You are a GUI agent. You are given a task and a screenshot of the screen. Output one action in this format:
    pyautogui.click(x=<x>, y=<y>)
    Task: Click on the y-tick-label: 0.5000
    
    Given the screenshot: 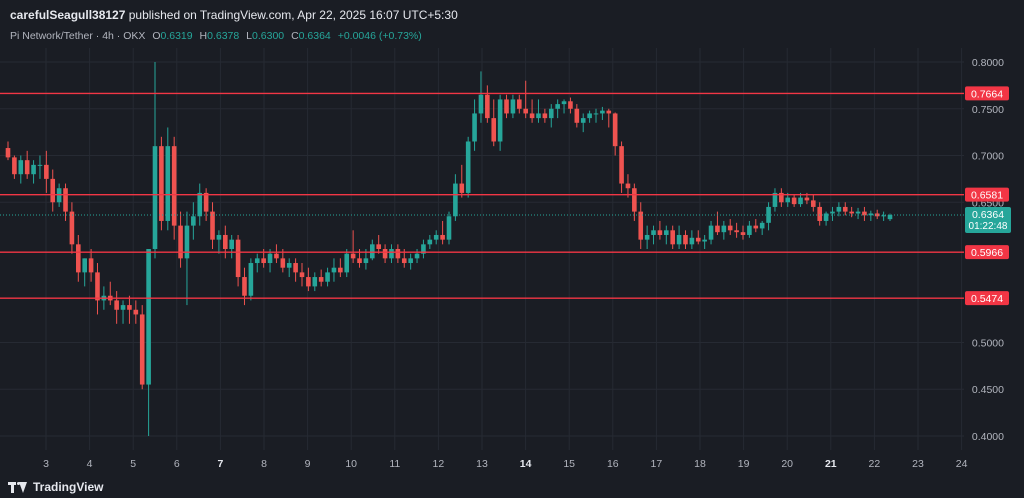 What is the action you would take?
    pyautogui.click(x=988, y=343)
    